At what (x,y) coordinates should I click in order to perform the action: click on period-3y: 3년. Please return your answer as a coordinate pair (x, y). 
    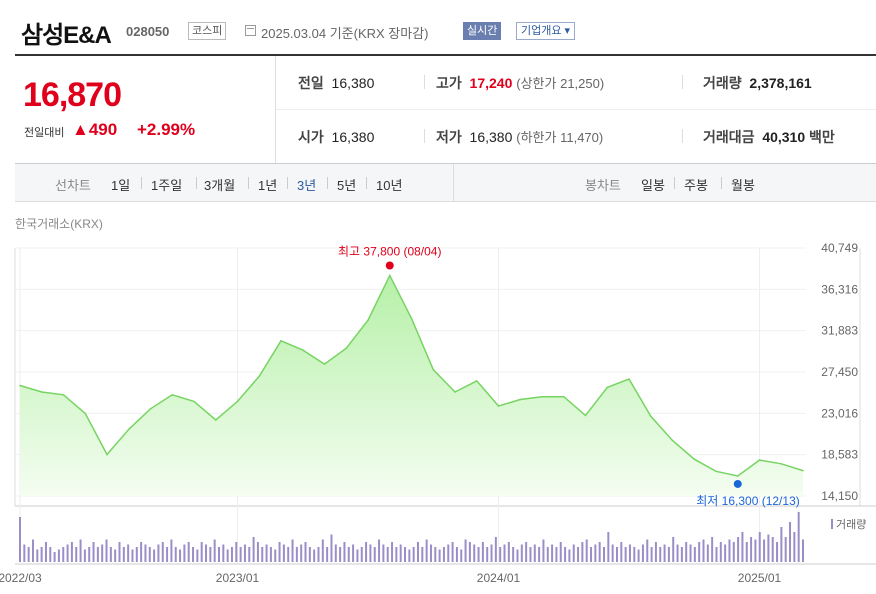
    Looking at the image, I should click on (307, 185).